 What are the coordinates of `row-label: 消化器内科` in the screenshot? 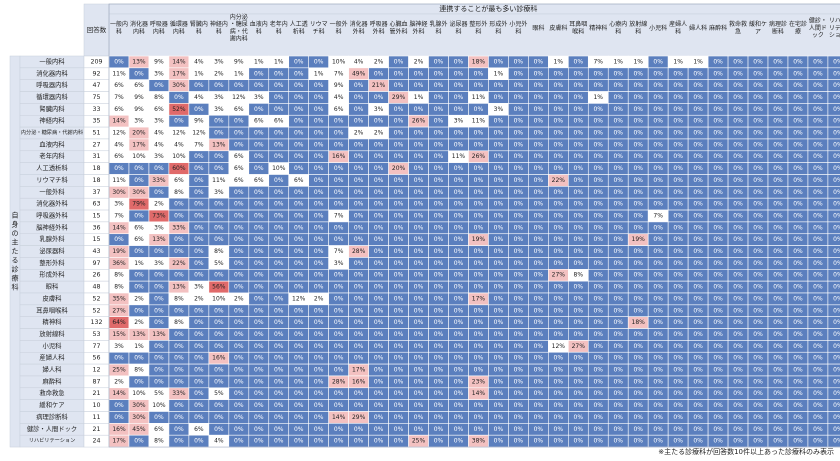 It's located at (52, 72).